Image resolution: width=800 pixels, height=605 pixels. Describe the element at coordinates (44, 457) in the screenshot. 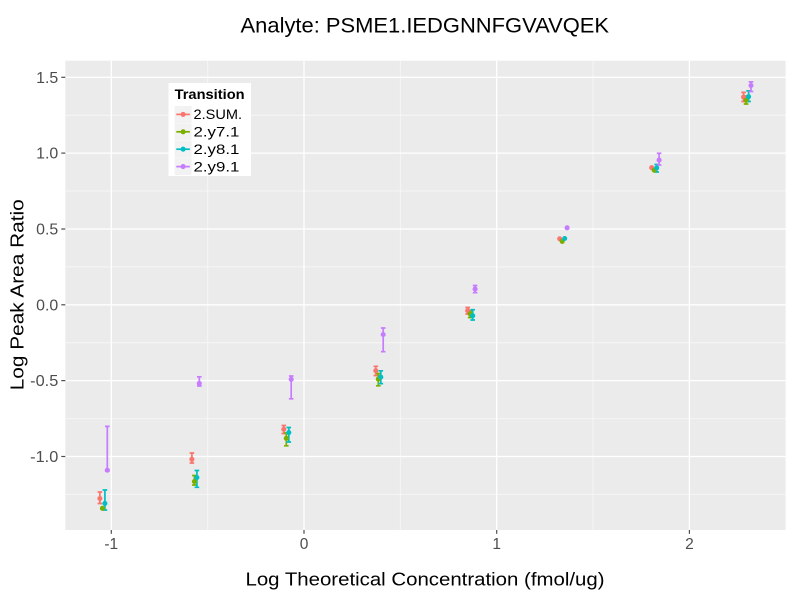

I see `svg-text: -1.0` at that location.